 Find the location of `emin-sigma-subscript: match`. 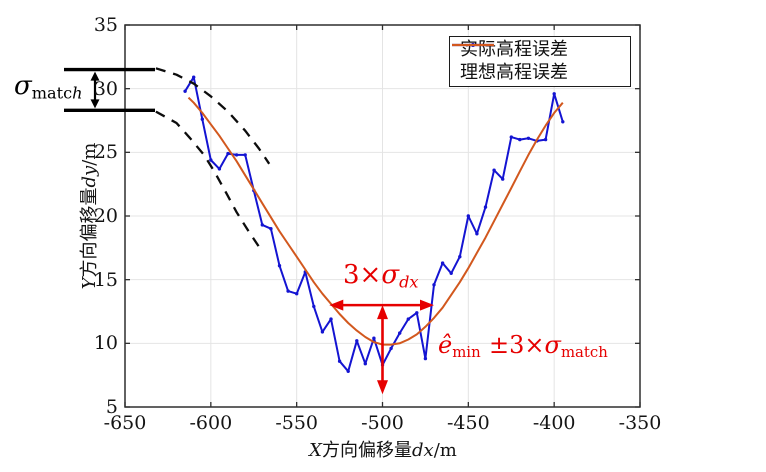

emin-sigma-subscript: match is located at coordinates (584, 352).